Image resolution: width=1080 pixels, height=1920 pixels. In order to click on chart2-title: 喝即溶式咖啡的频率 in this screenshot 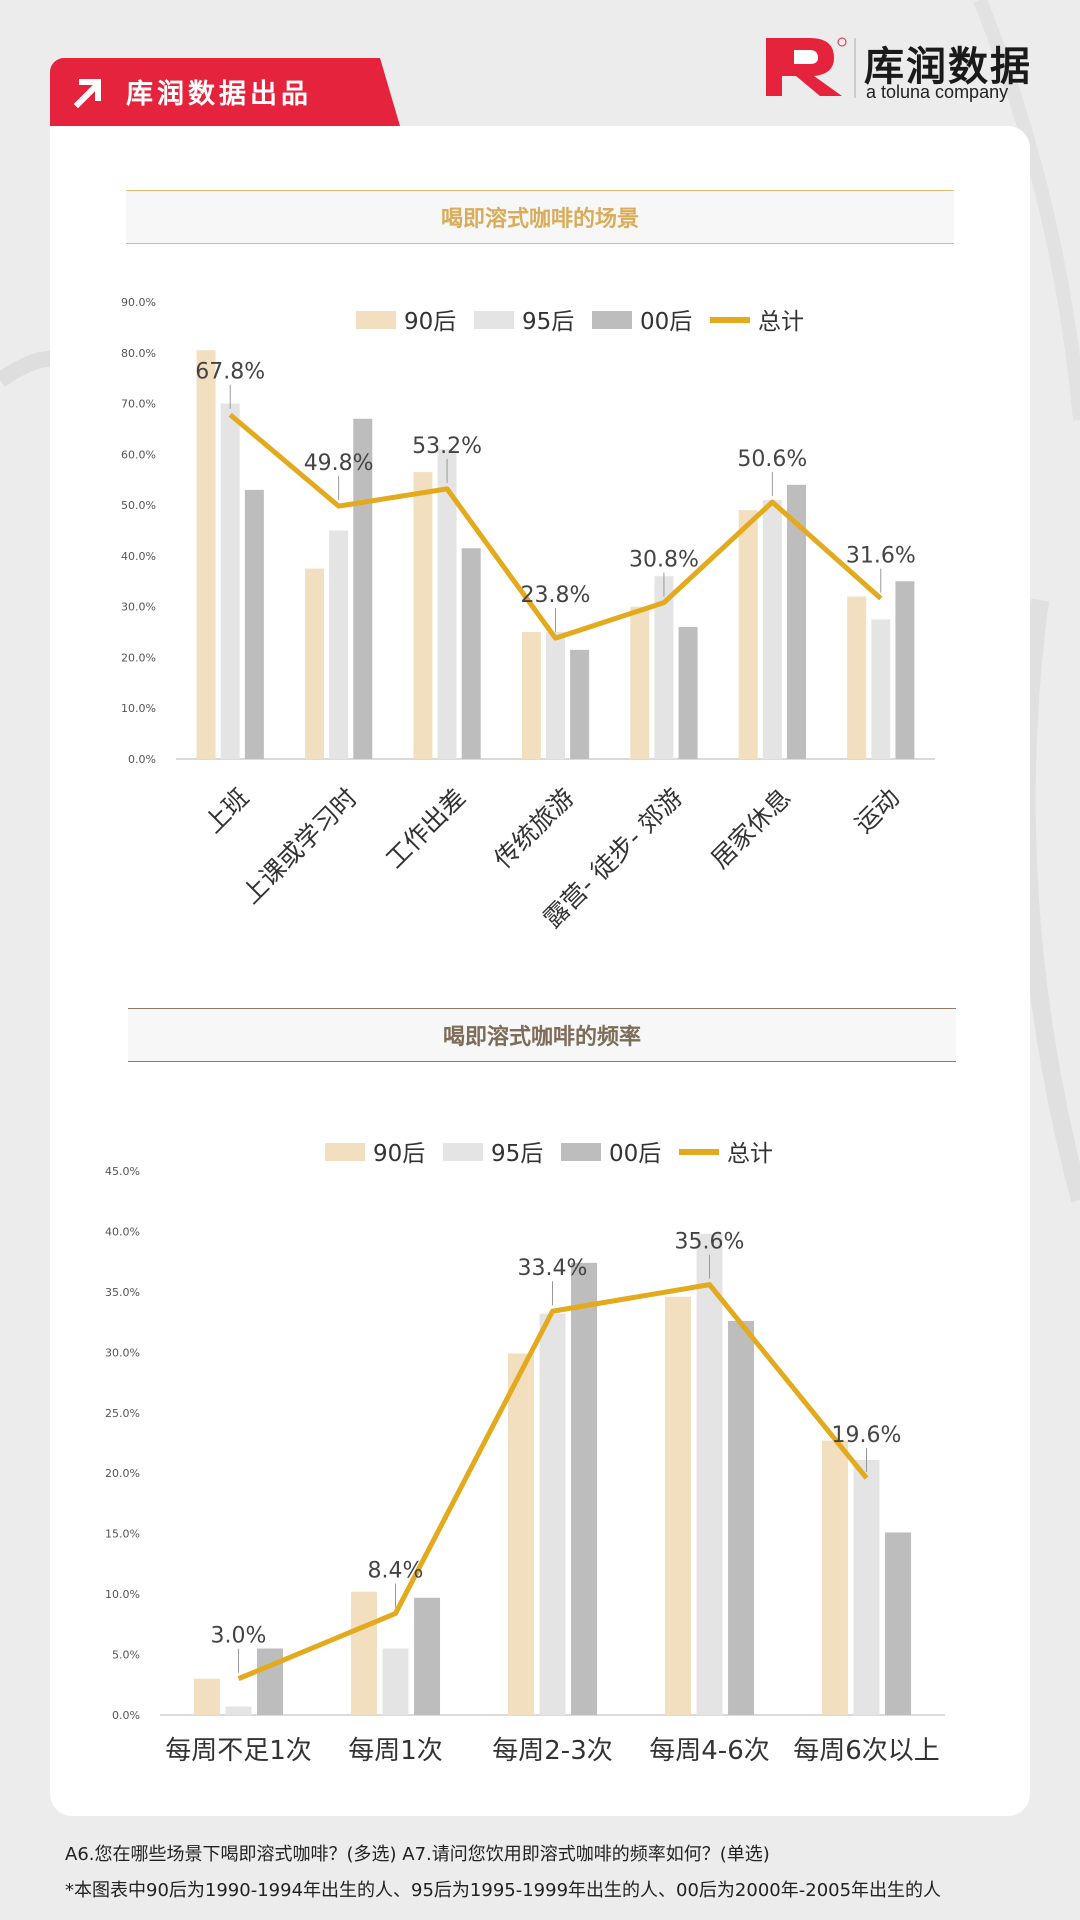, I will do `click(542, 1035)`.